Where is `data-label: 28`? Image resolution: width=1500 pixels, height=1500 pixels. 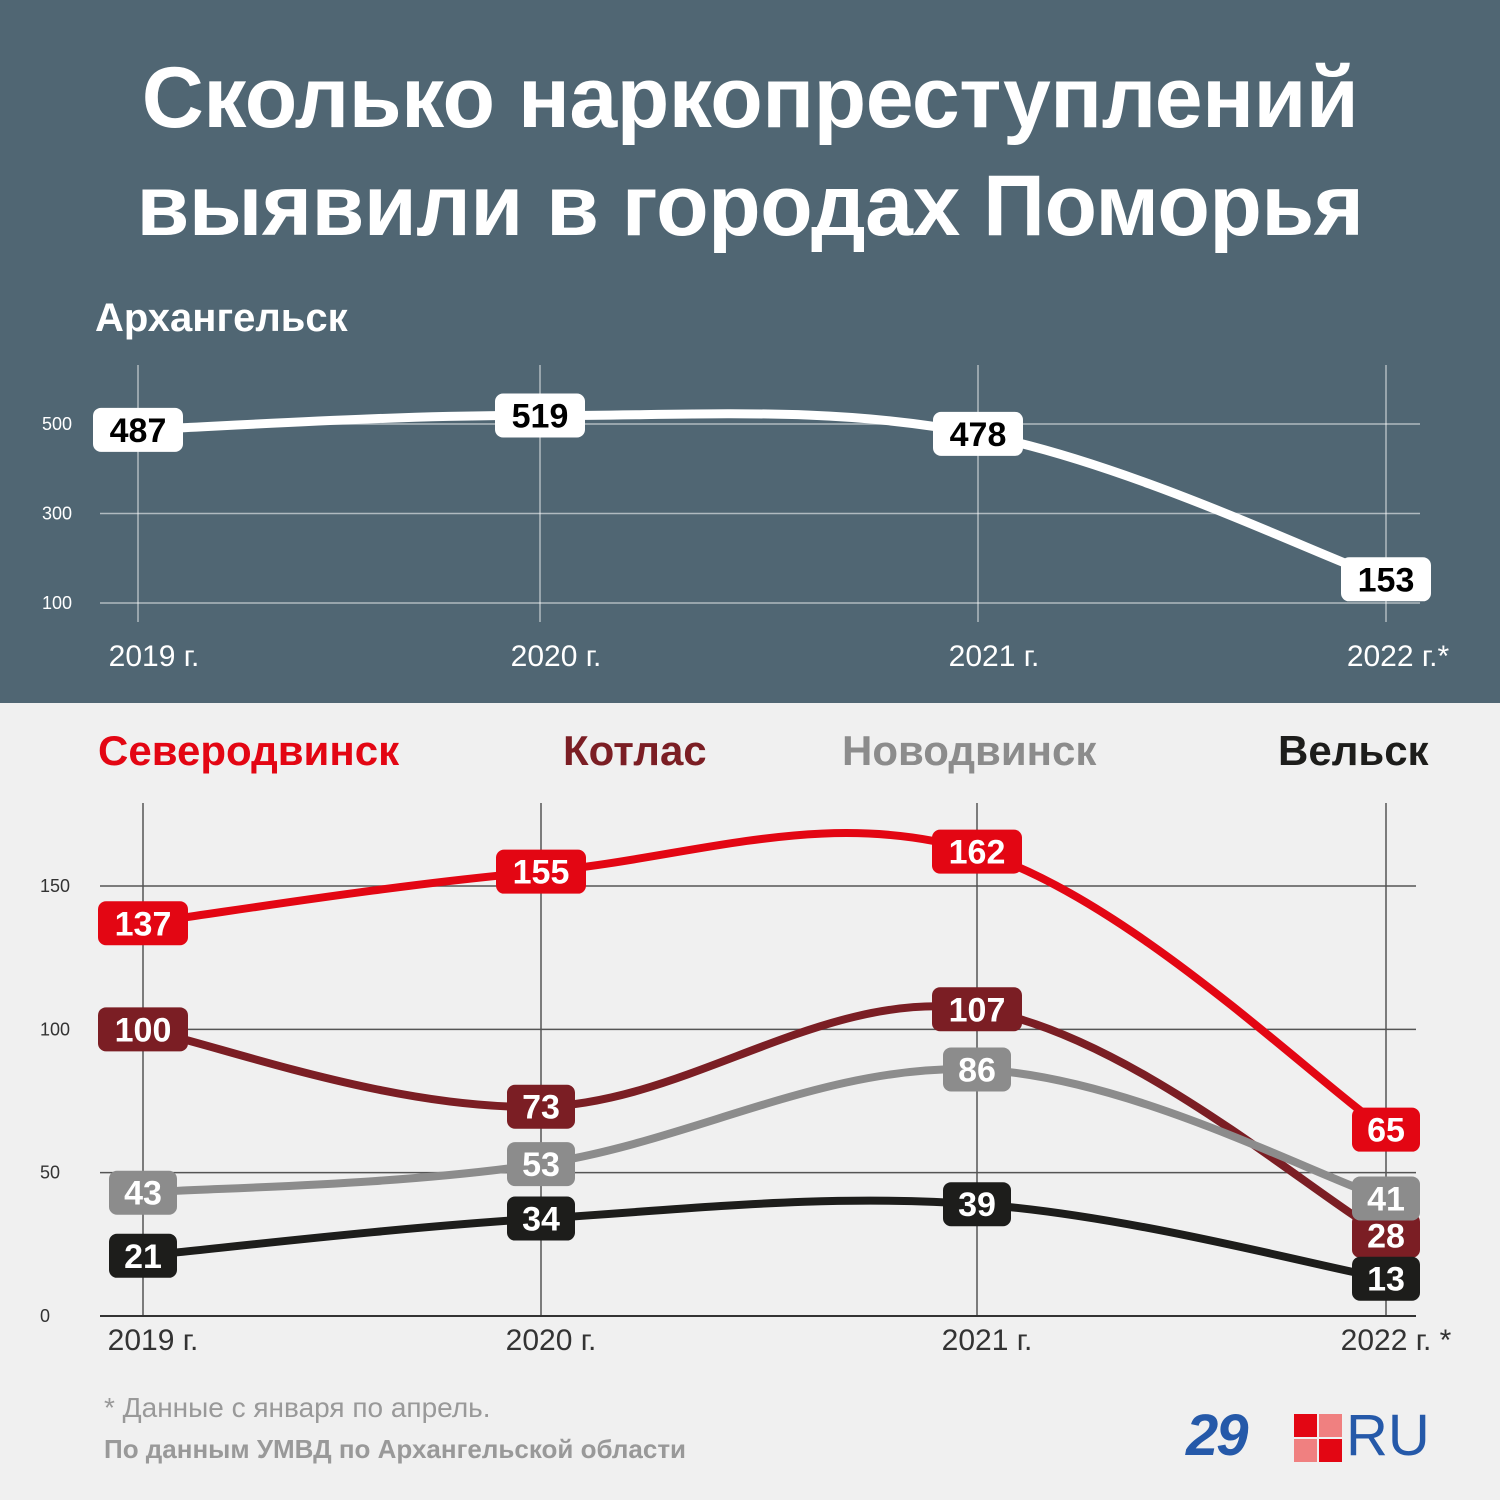
data-label: 28 is located at coordinates (1386, 1235).